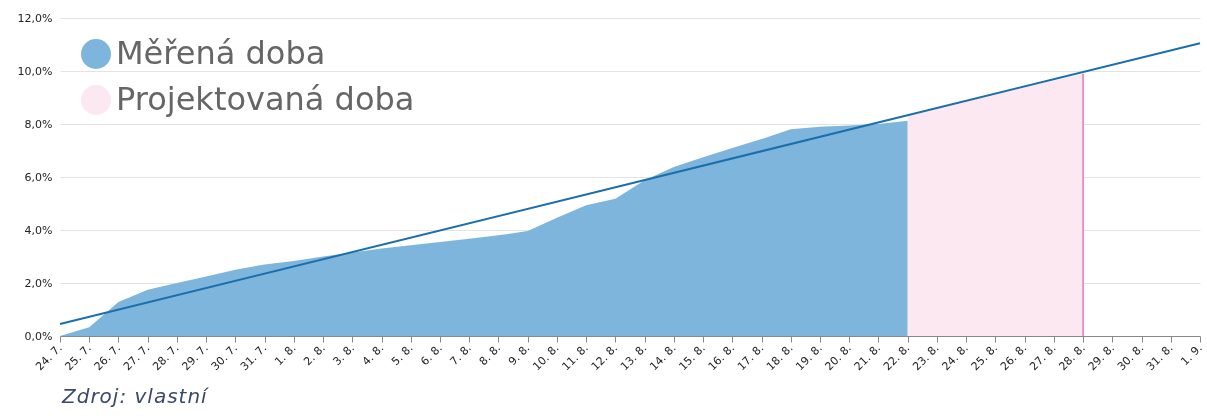  What do you see at coordinates (1072, 357) in the screenshot?
I see `x-tick-label: 28. 8.` at bounding box center [1072, 357].